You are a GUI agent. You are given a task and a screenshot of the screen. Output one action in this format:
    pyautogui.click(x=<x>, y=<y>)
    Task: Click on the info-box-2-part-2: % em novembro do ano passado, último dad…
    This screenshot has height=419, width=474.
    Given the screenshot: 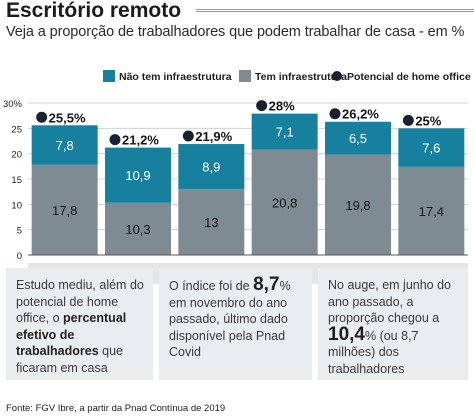 What is the action you would take?
    pyautogui.click(x=230, y=319)
    